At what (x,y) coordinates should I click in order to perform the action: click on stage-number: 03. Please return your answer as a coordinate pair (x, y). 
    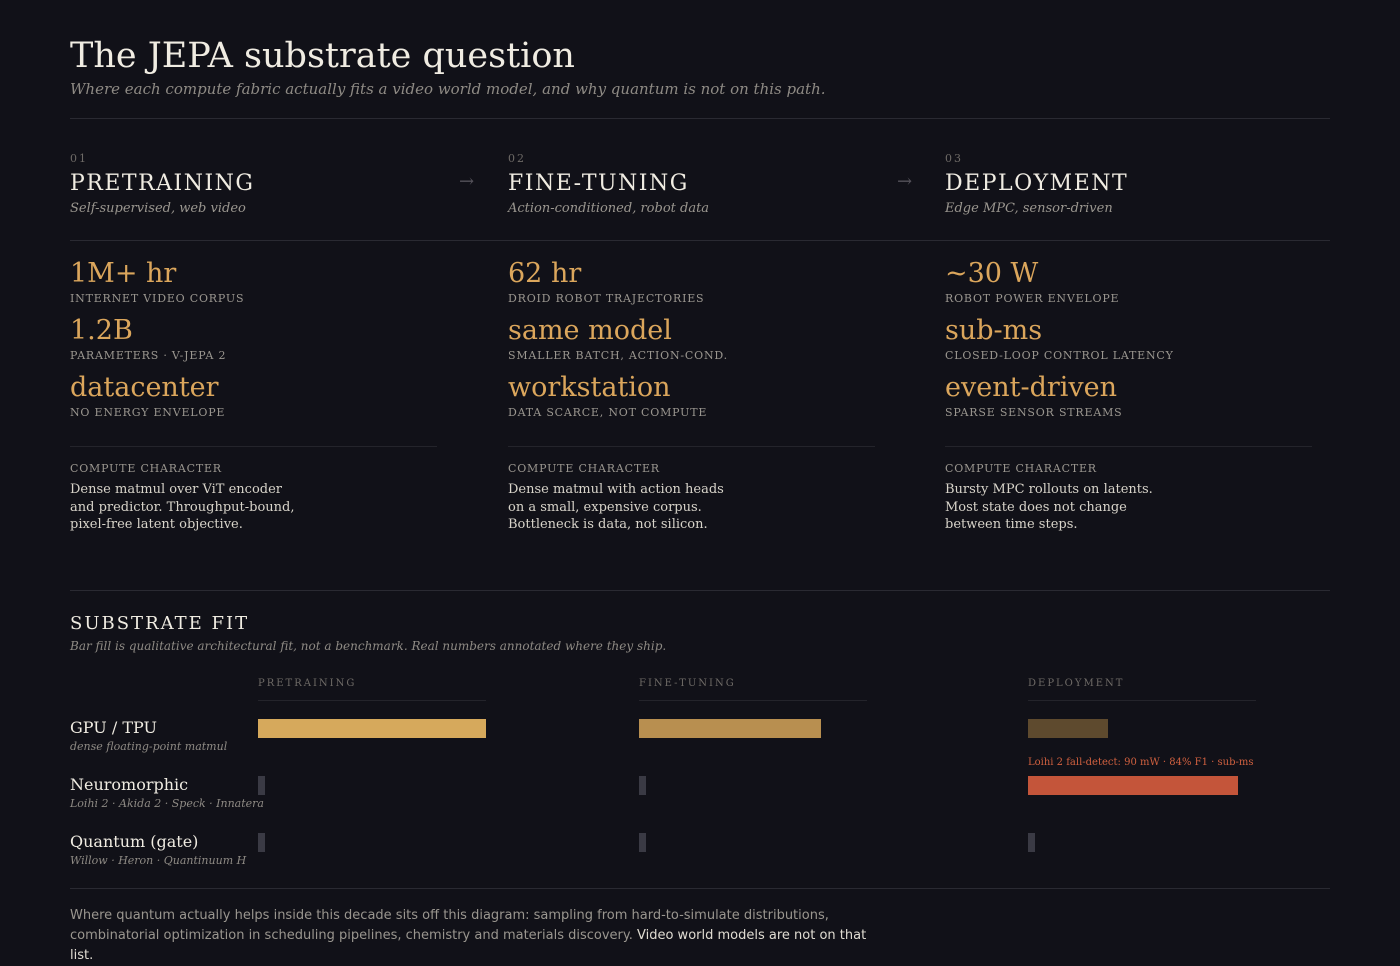
    Looking at the image, I should click on (954, 158).